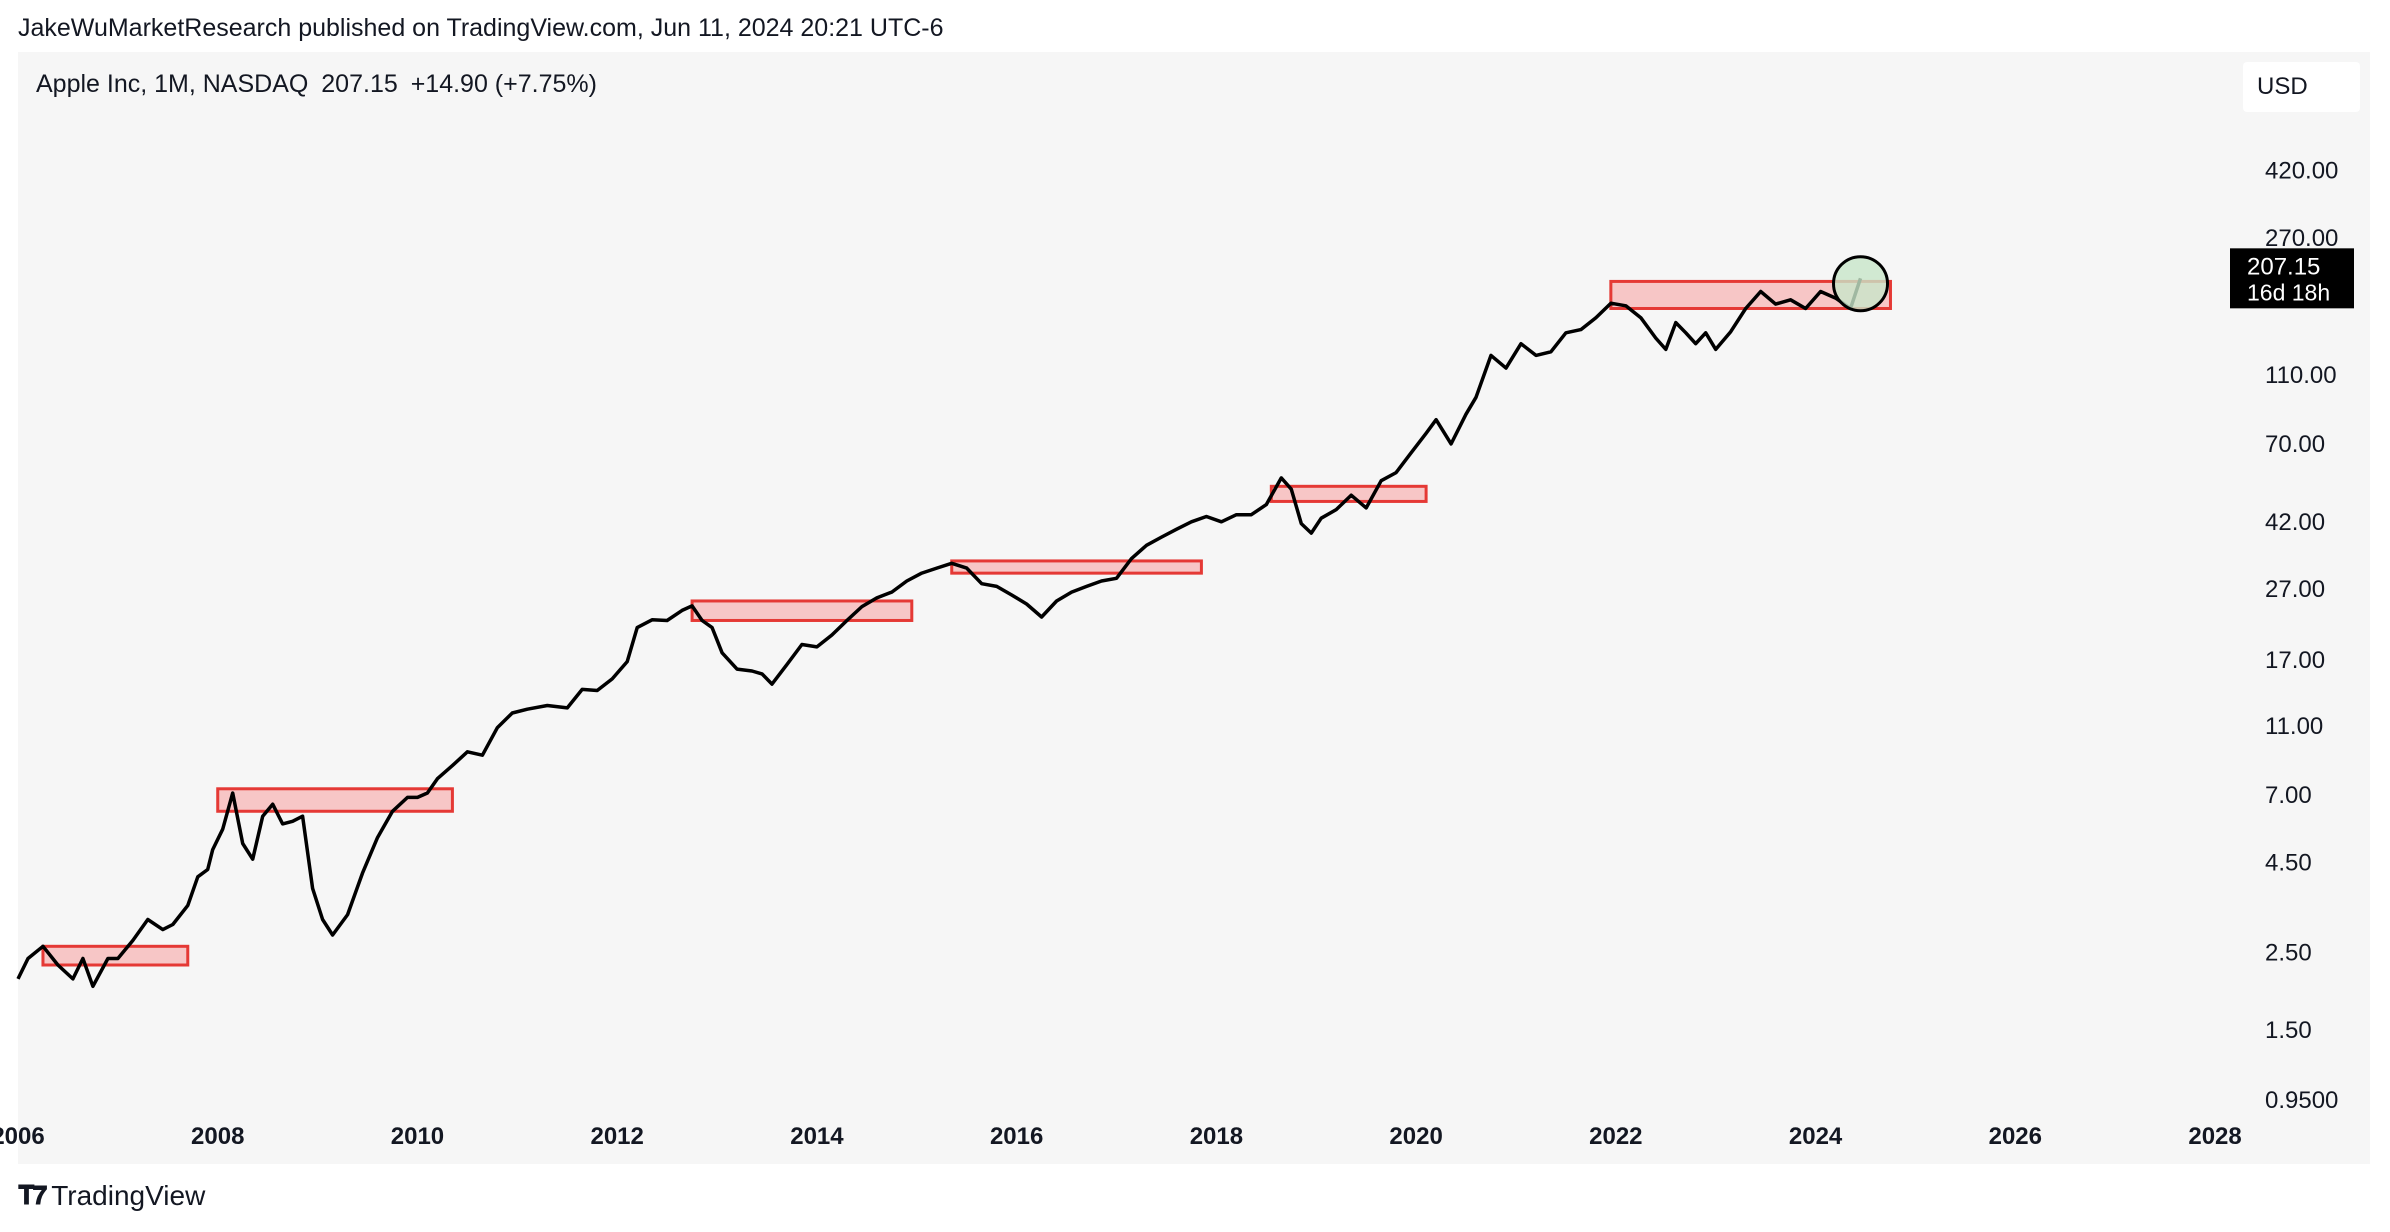 The height and width of the screenshot is (1232, 2390). I want to click on y-tick-label: 4.50, so click(2288, 863).